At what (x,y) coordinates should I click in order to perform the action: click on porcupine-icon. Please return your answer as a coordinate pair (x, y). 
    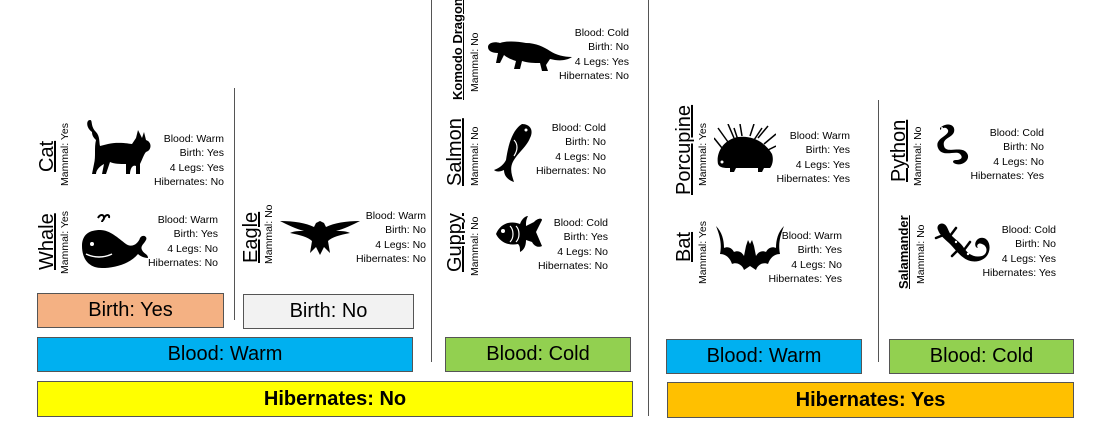
    Looking at the image, I should click on (745, 150).